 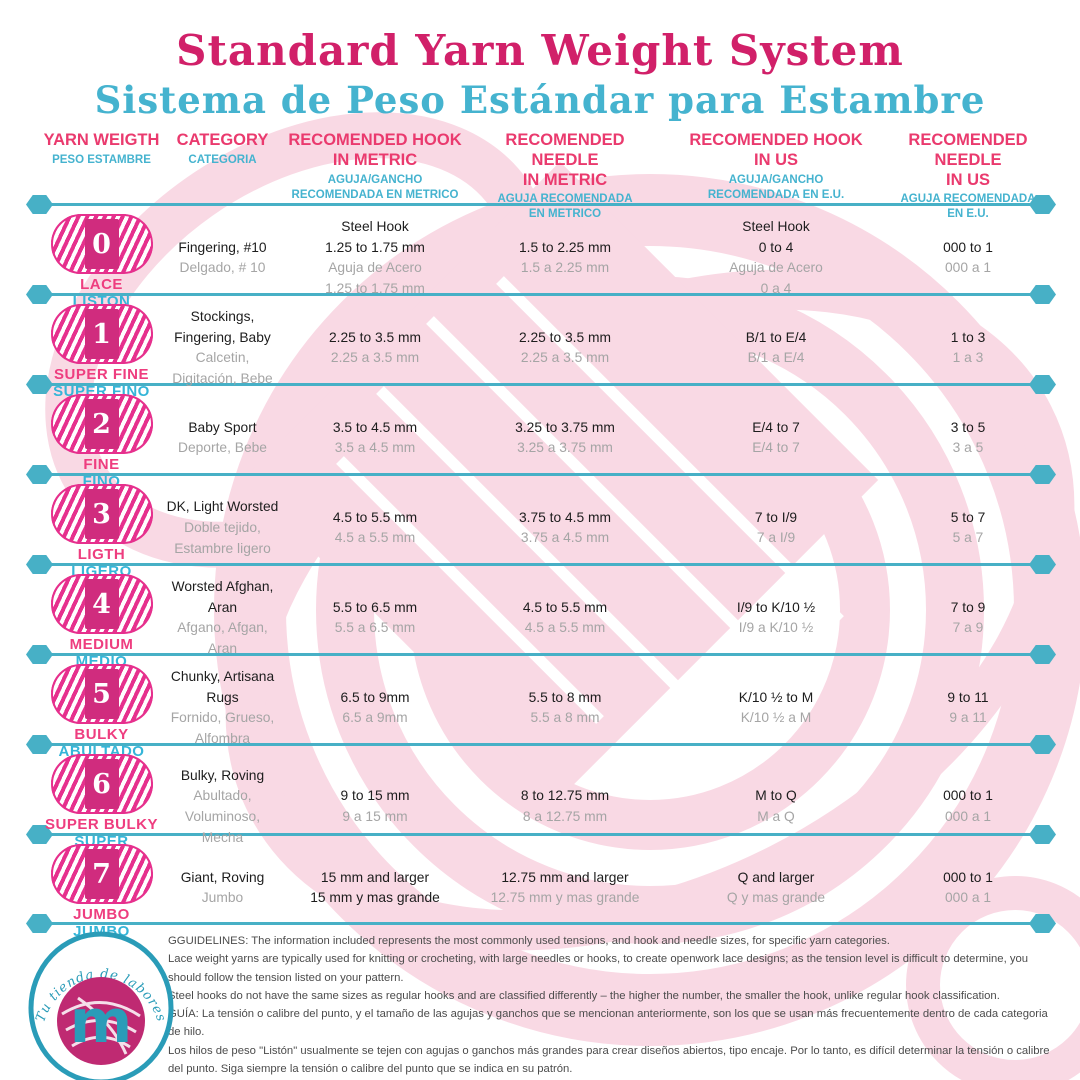 I want to click on yarn-skein-icon: 1, so click(x=101, y=334).